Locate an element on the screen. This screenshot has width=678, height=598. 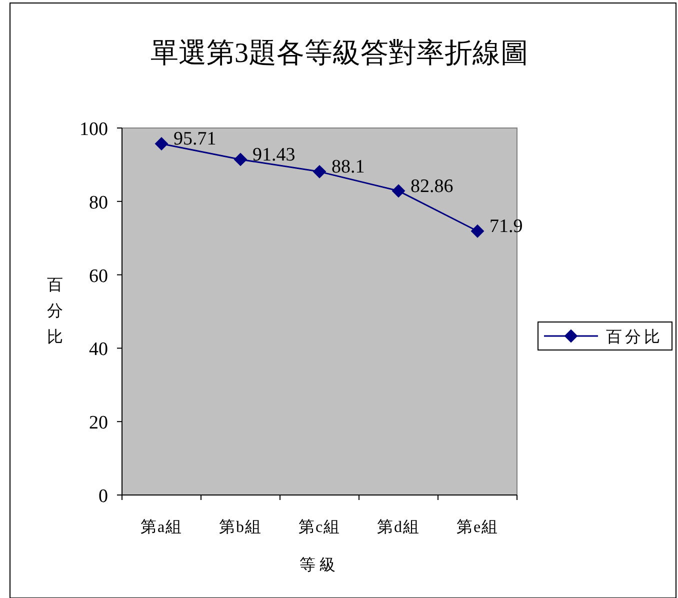
y-tick-label: 80 is located at coordinates (98, 203).